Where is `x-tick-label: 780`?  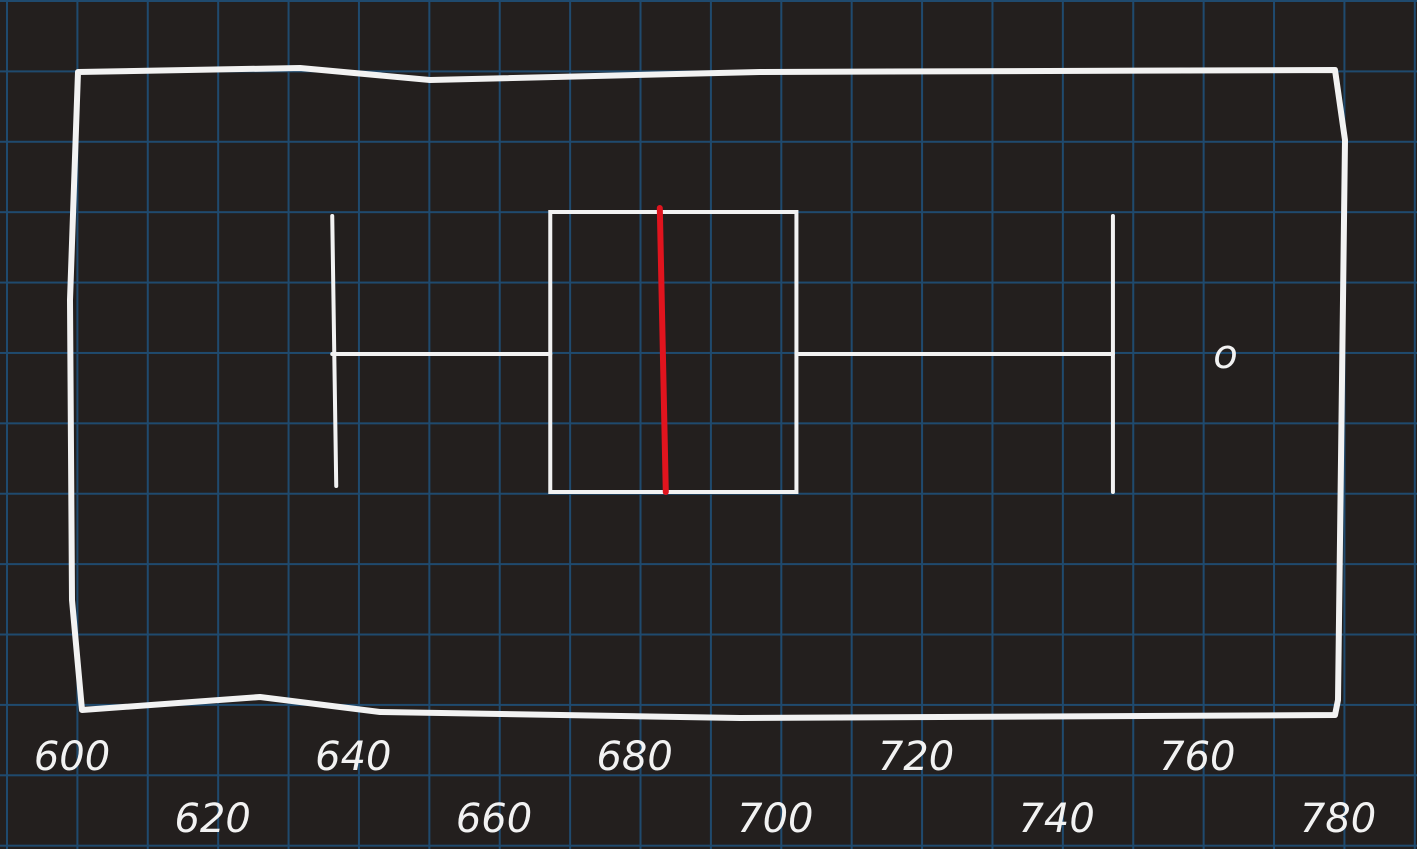
x-tick-label: 780 is located at coordinates (1338, 819).